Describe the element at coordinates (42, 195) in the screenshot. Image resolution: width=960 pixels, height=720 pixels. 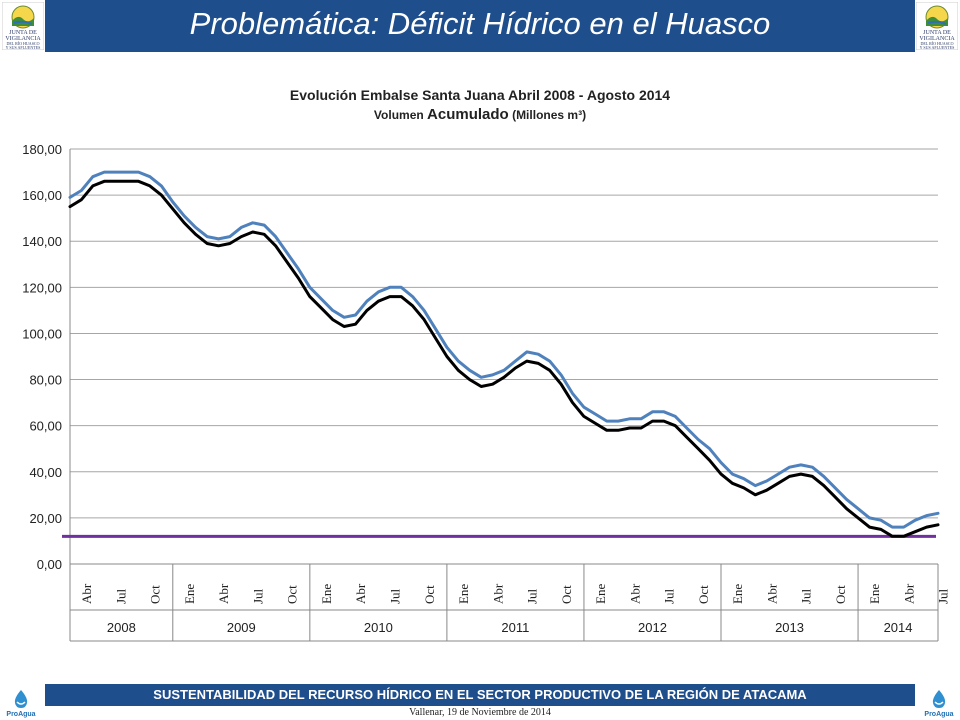
I see `y-tick-label-8: 160,00` at that location.